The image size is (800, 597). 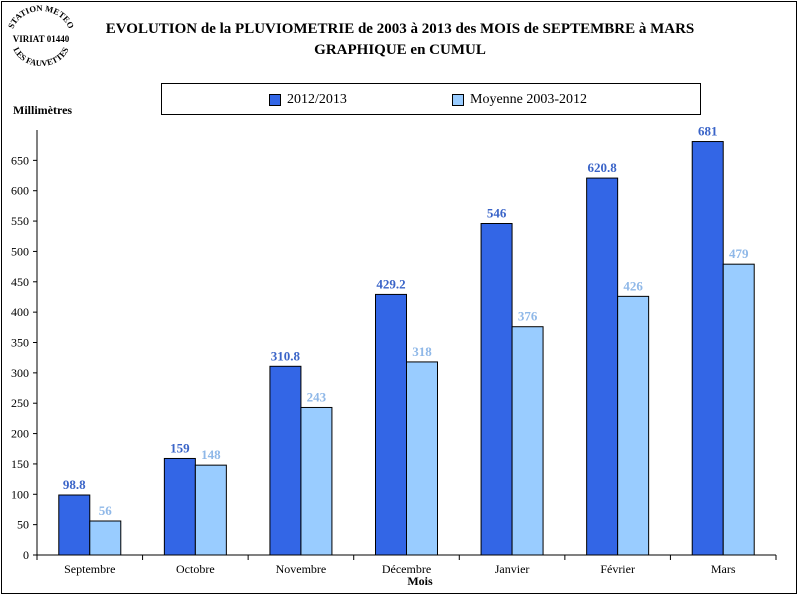 I want to click on data-label-series-1: 310.8, so click(x=286, y=355).